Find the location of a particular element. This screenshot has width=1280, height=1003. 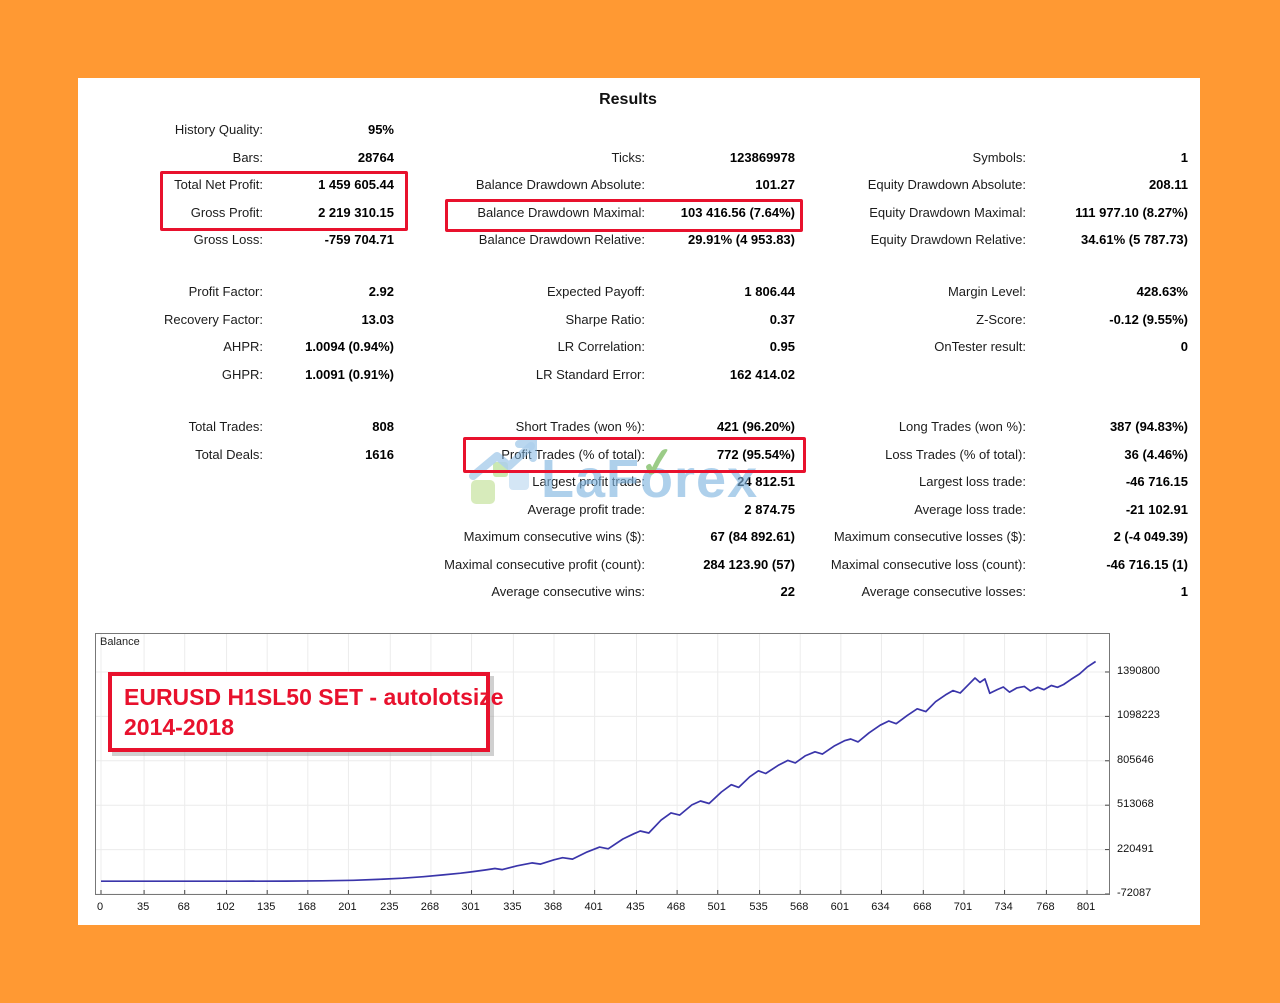

stat-value: -46 716.15 is located at coordinates (1156, 481).